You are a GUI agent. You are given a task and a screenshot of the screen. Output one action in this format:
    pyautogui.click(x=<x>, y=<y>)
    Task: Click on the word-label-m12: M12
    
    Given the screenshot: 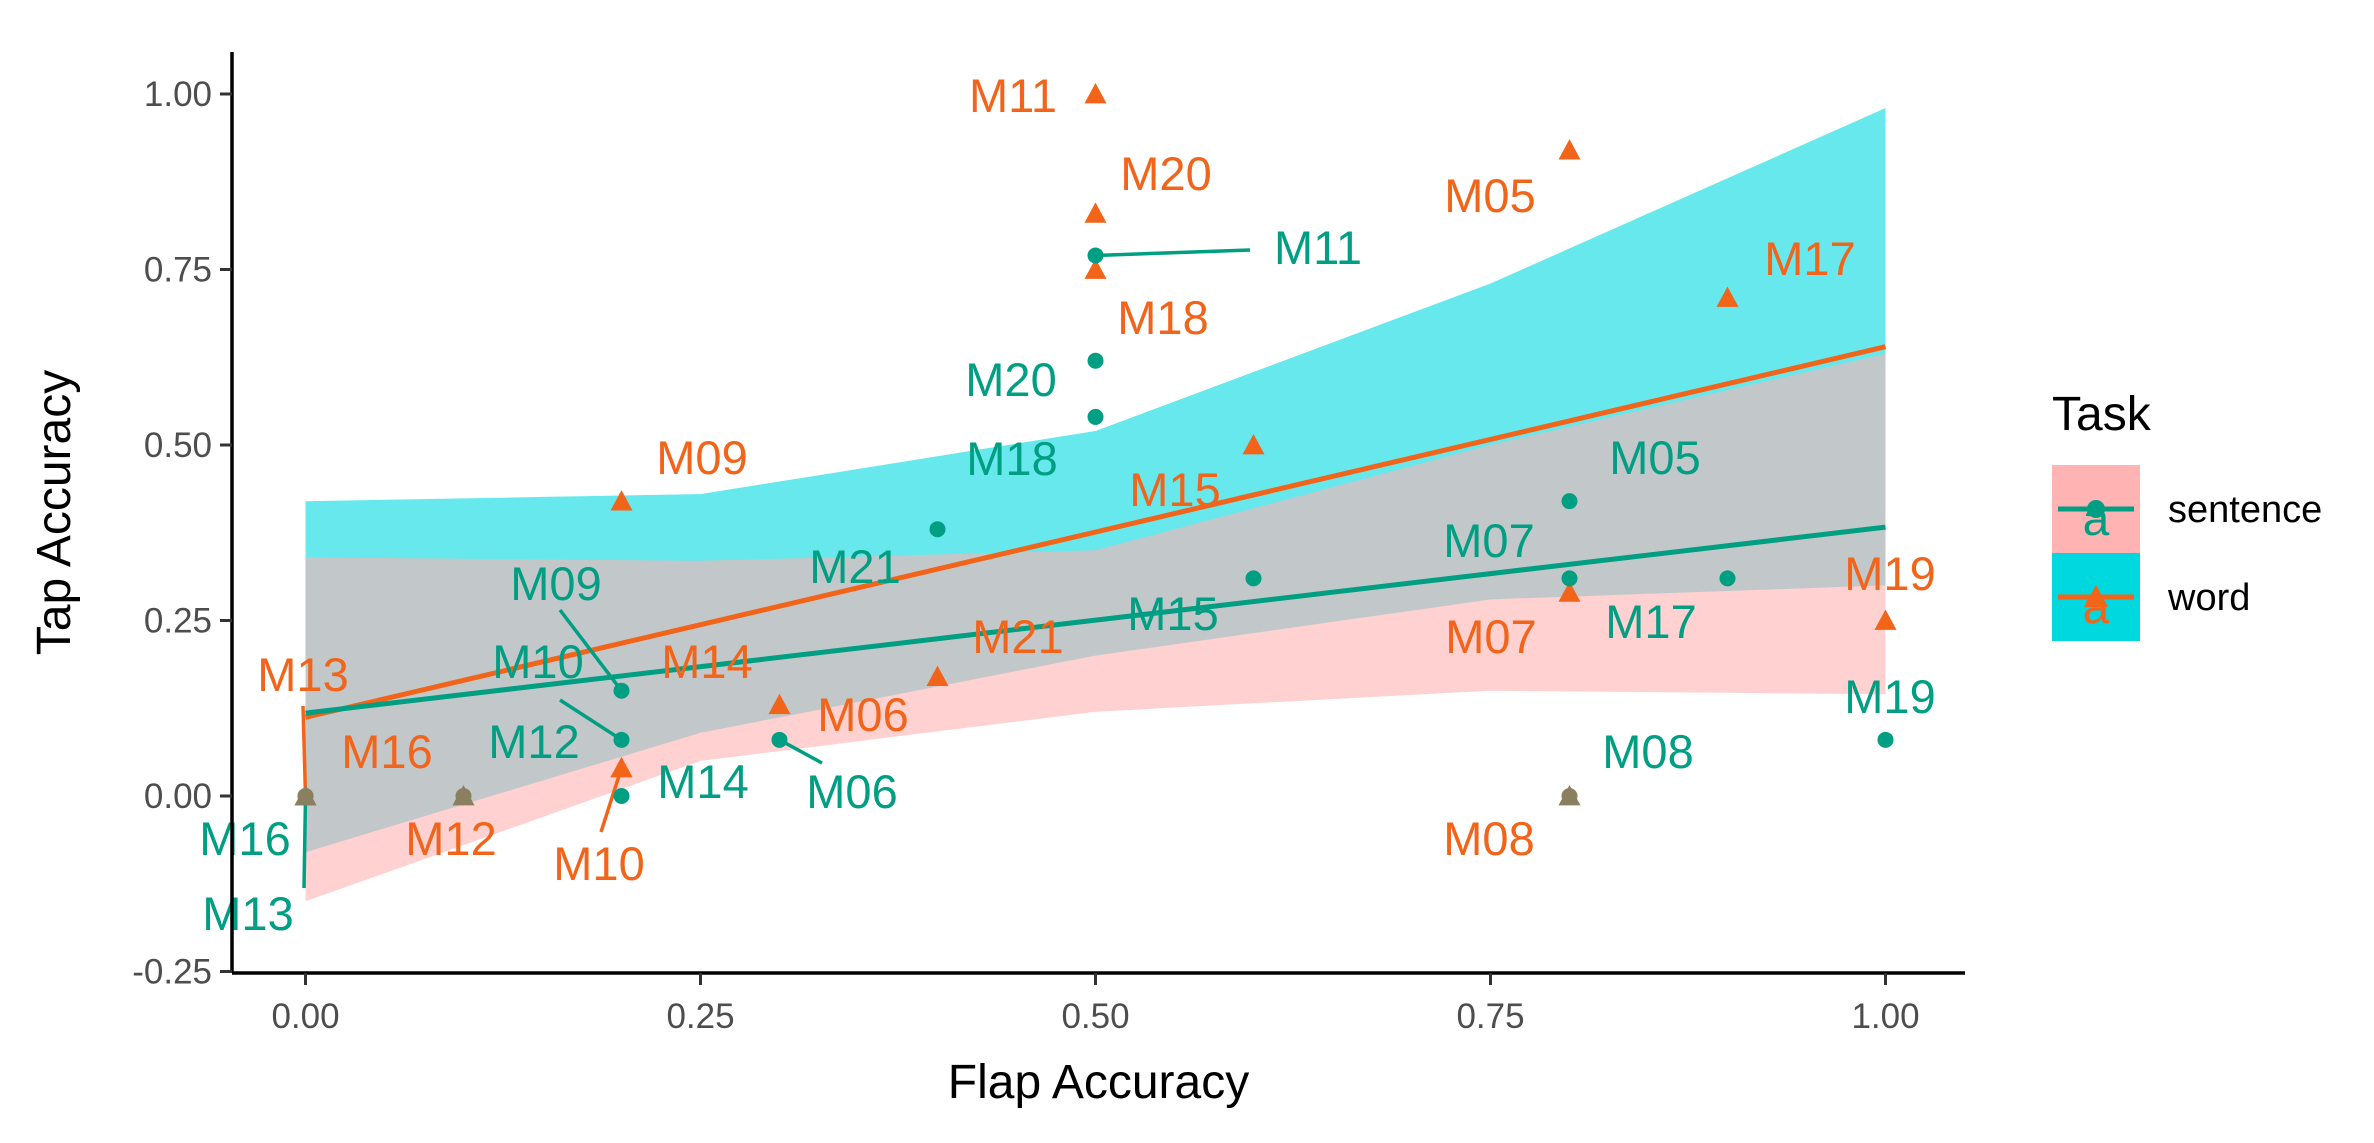 What is the action you would take?
    pyautogui.click(x=450, y=838)
    